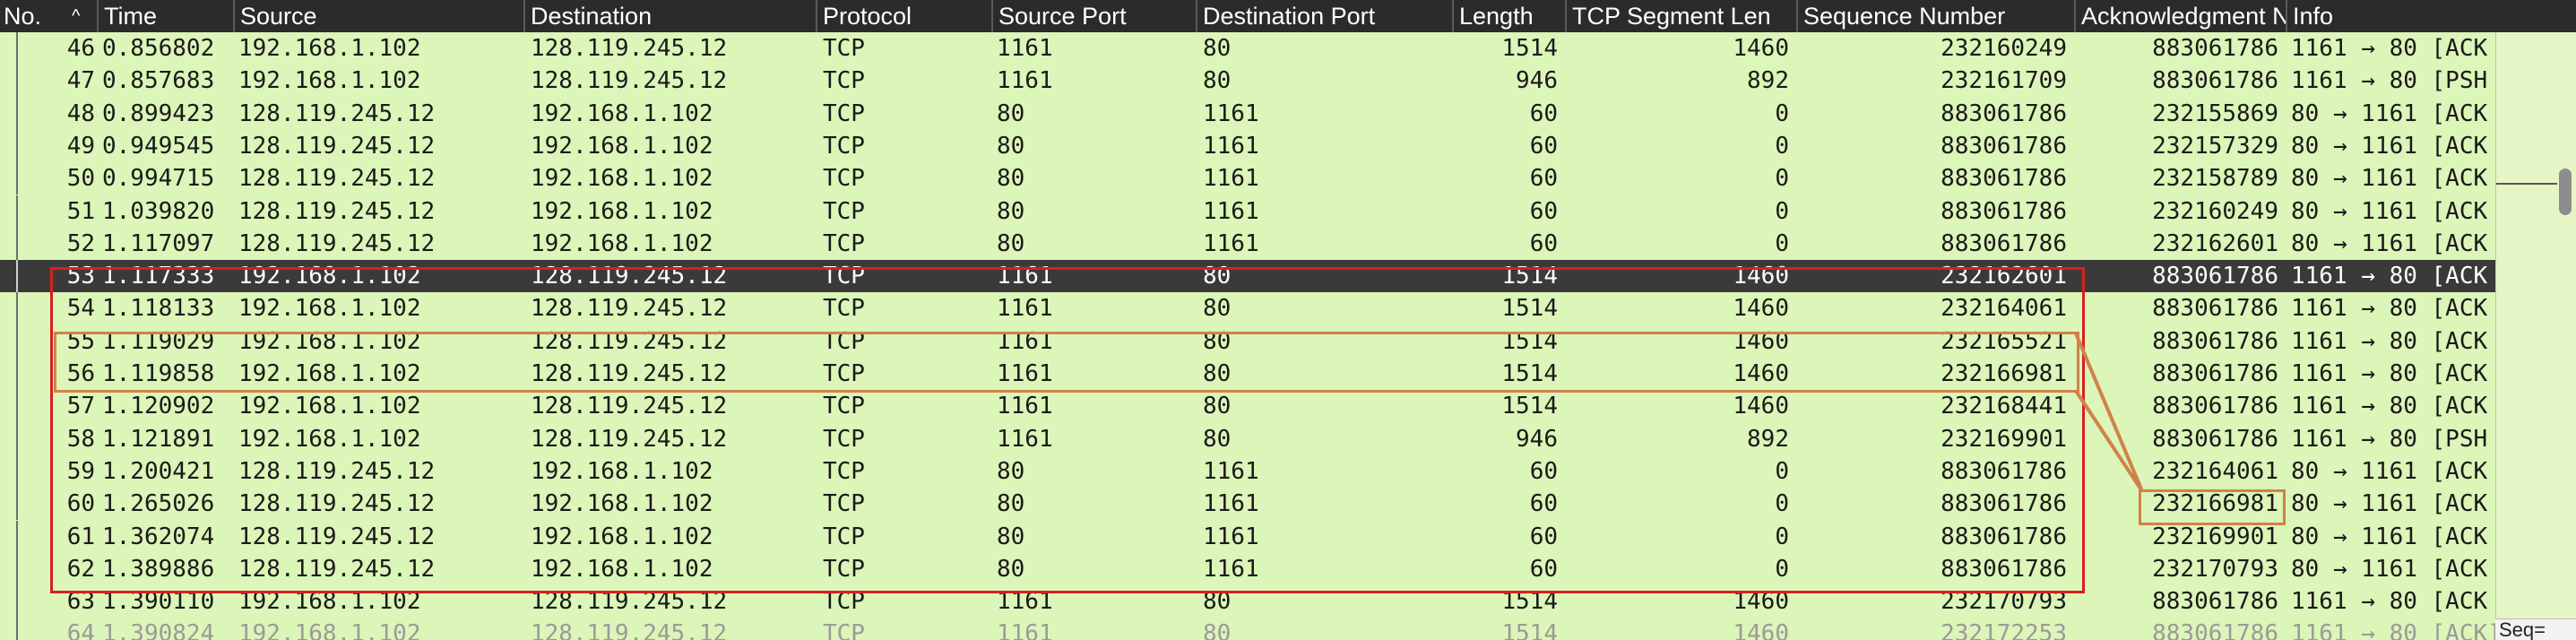 Image resolution: width=2576 pixels, height=640 pixels. I want to click on cell-time: 1.120902, so click(158, 407).